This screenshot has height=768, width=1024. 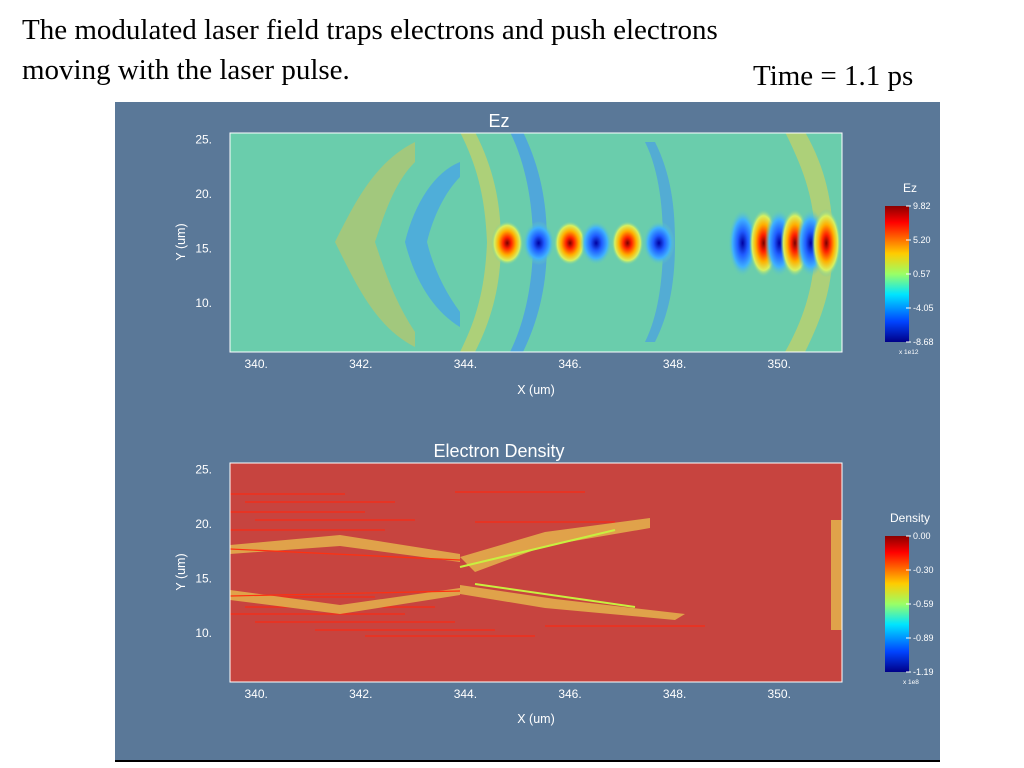 What do you see at coordinates (186, 70) in the screenshot?
I see `caption-line-2: moving with the laser pulse.` at bounding box center [186, 70].